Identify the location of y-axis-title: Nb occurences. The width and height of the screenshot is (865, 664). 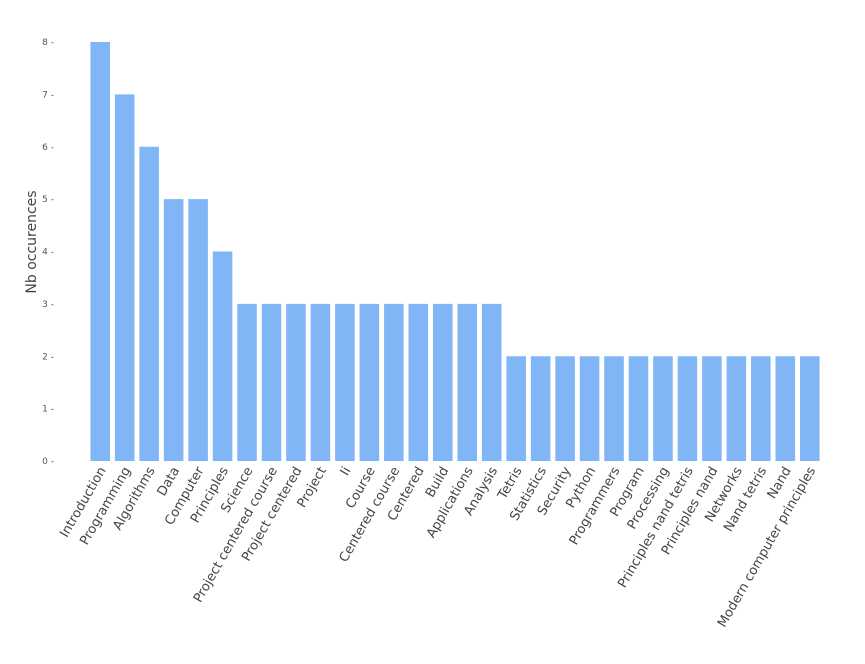
(32, 241).